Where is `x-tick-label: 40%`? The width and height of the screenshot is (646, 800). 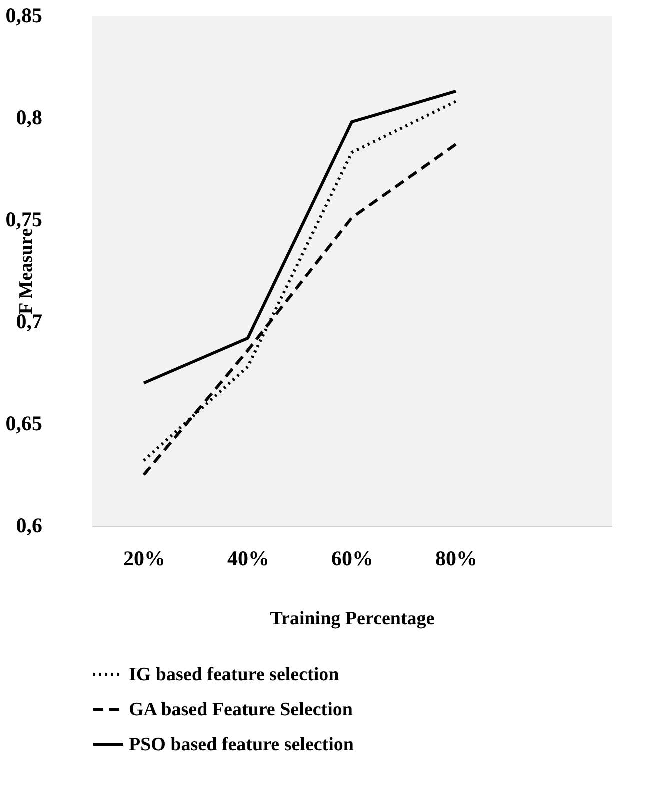 x-tick-label: 40% is located at coordinates (249, 558).